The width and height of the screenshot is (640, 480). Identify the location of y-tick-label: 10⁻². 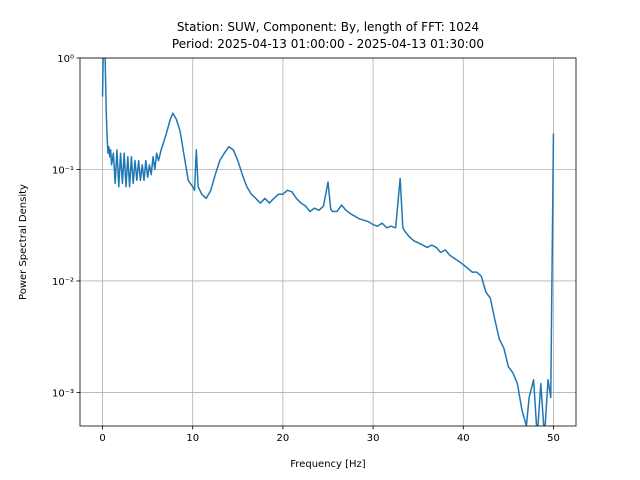
(63, 282).